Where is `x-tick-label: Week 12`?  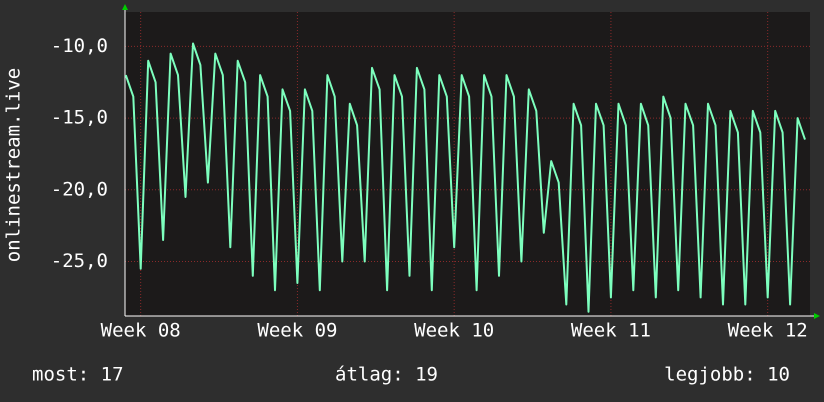 x-tick-label: Week 12 is located at coordinates (768, 331).